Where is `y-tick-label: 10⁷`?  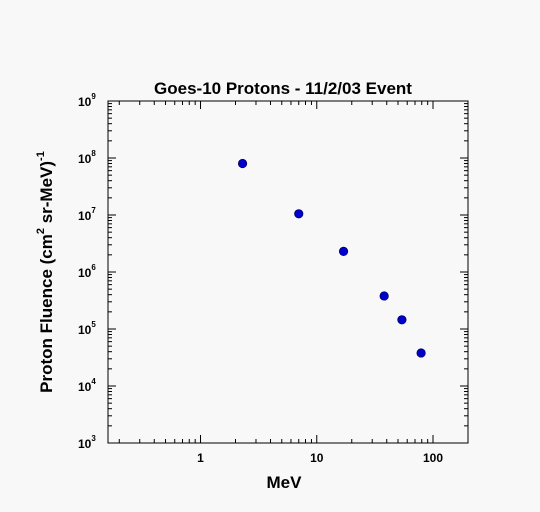 y-tick-label: 10⁷ is located at coordinates (87, 214).